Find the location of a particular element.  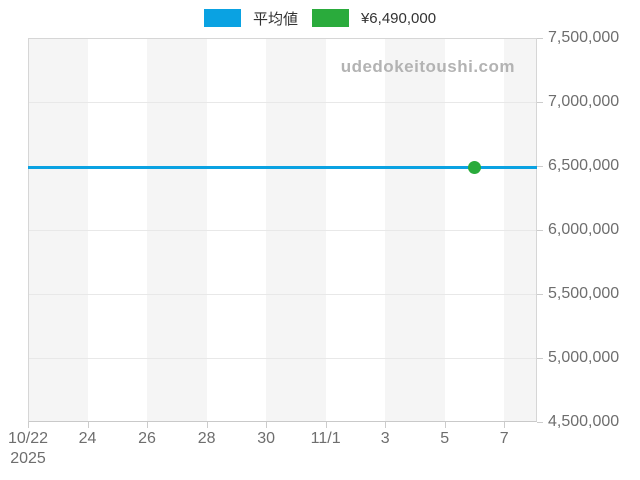

x-axis-year-label: 2025 is located at coordinates (28, 458).